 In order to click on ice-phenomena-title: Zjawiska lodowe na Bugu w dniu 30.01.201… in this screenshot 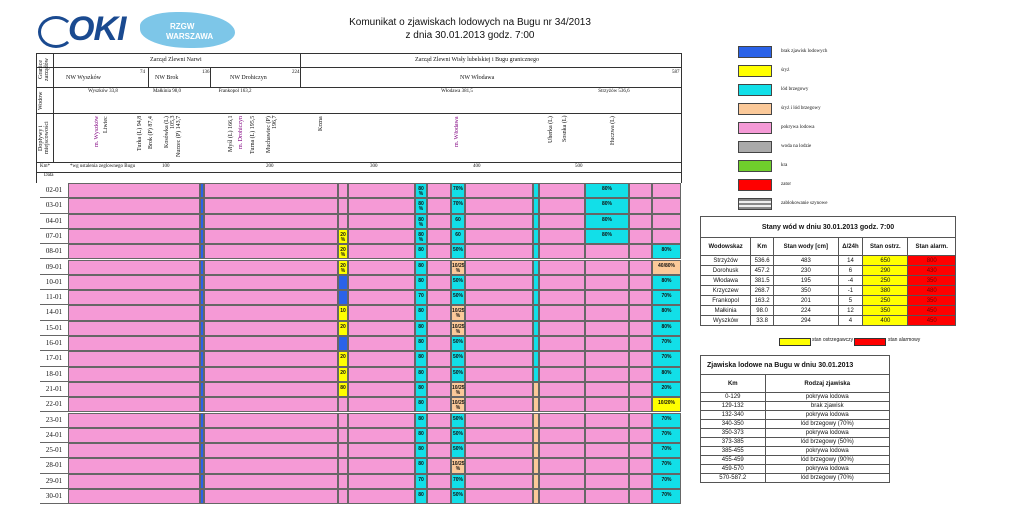, I will do `click(795, 365)`.